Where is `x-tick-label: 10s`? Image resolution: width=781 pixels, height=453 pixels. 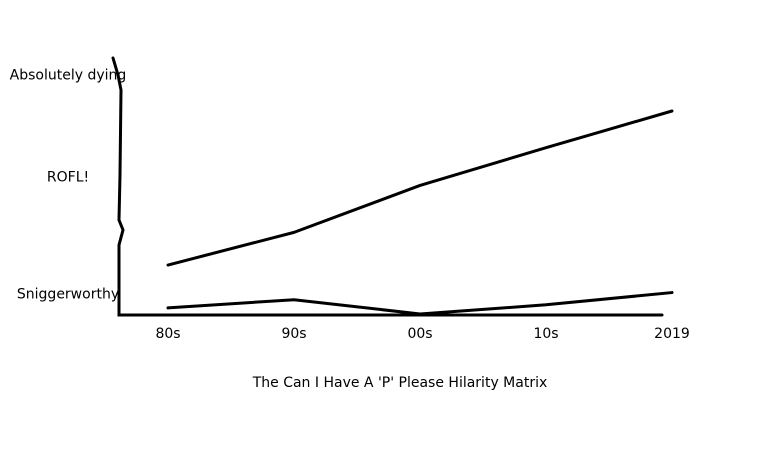
x-tick-label: 10s is located at coordinates (545, 334).